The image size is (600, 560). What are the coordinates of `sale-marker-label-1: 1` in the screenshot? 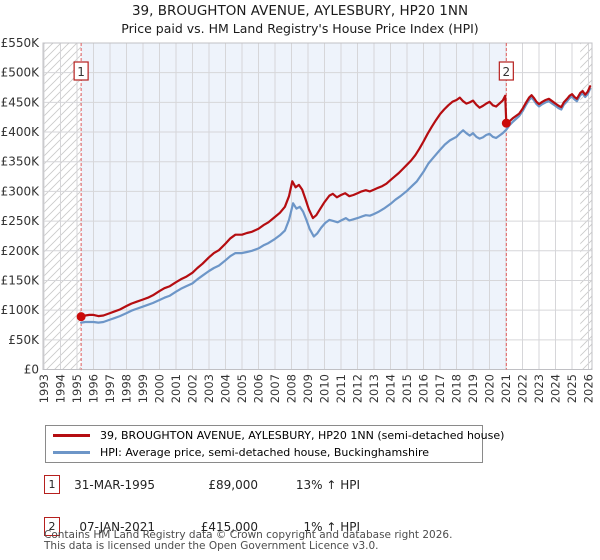 It's located at (81, 72).